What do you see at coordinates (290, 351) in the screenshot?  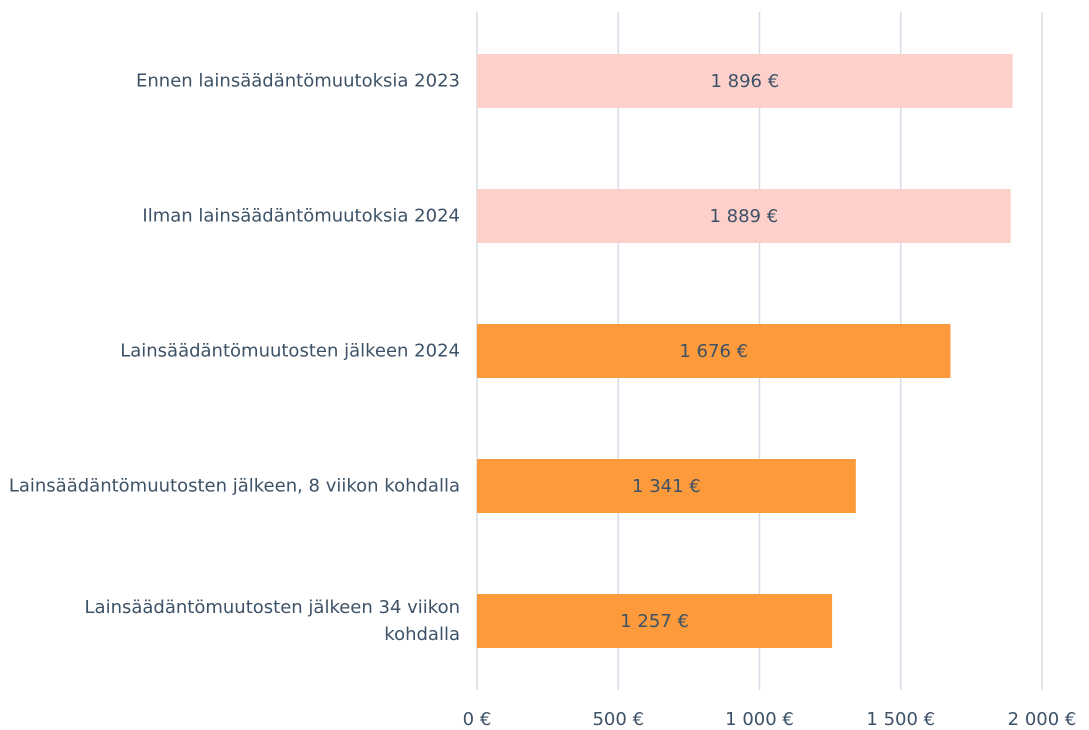 I see `category-label: Lainsäädäntömuutosten jälkeen 2024` at bounding box center [290, 351].